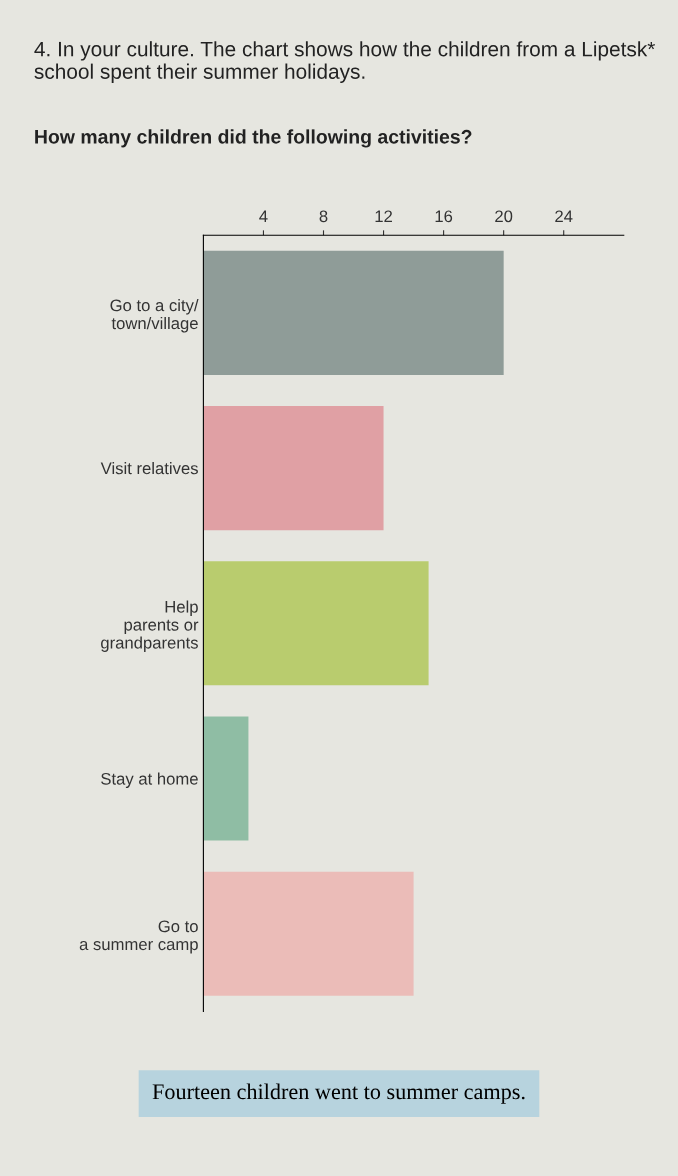 The height and width of the screenshot is (1176, 678). What do you see at coordinates (444, 216) in the screenshot?
I see `x-tick-label: 16` at bounding box center [444, 216].